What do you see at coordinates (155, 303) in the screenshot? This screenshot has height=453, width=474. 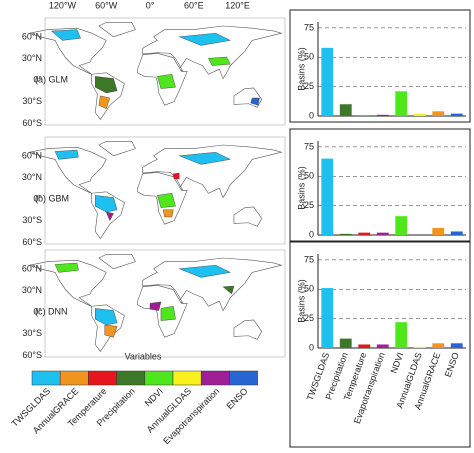 I see `map-c` at bounding box center [155, 303].